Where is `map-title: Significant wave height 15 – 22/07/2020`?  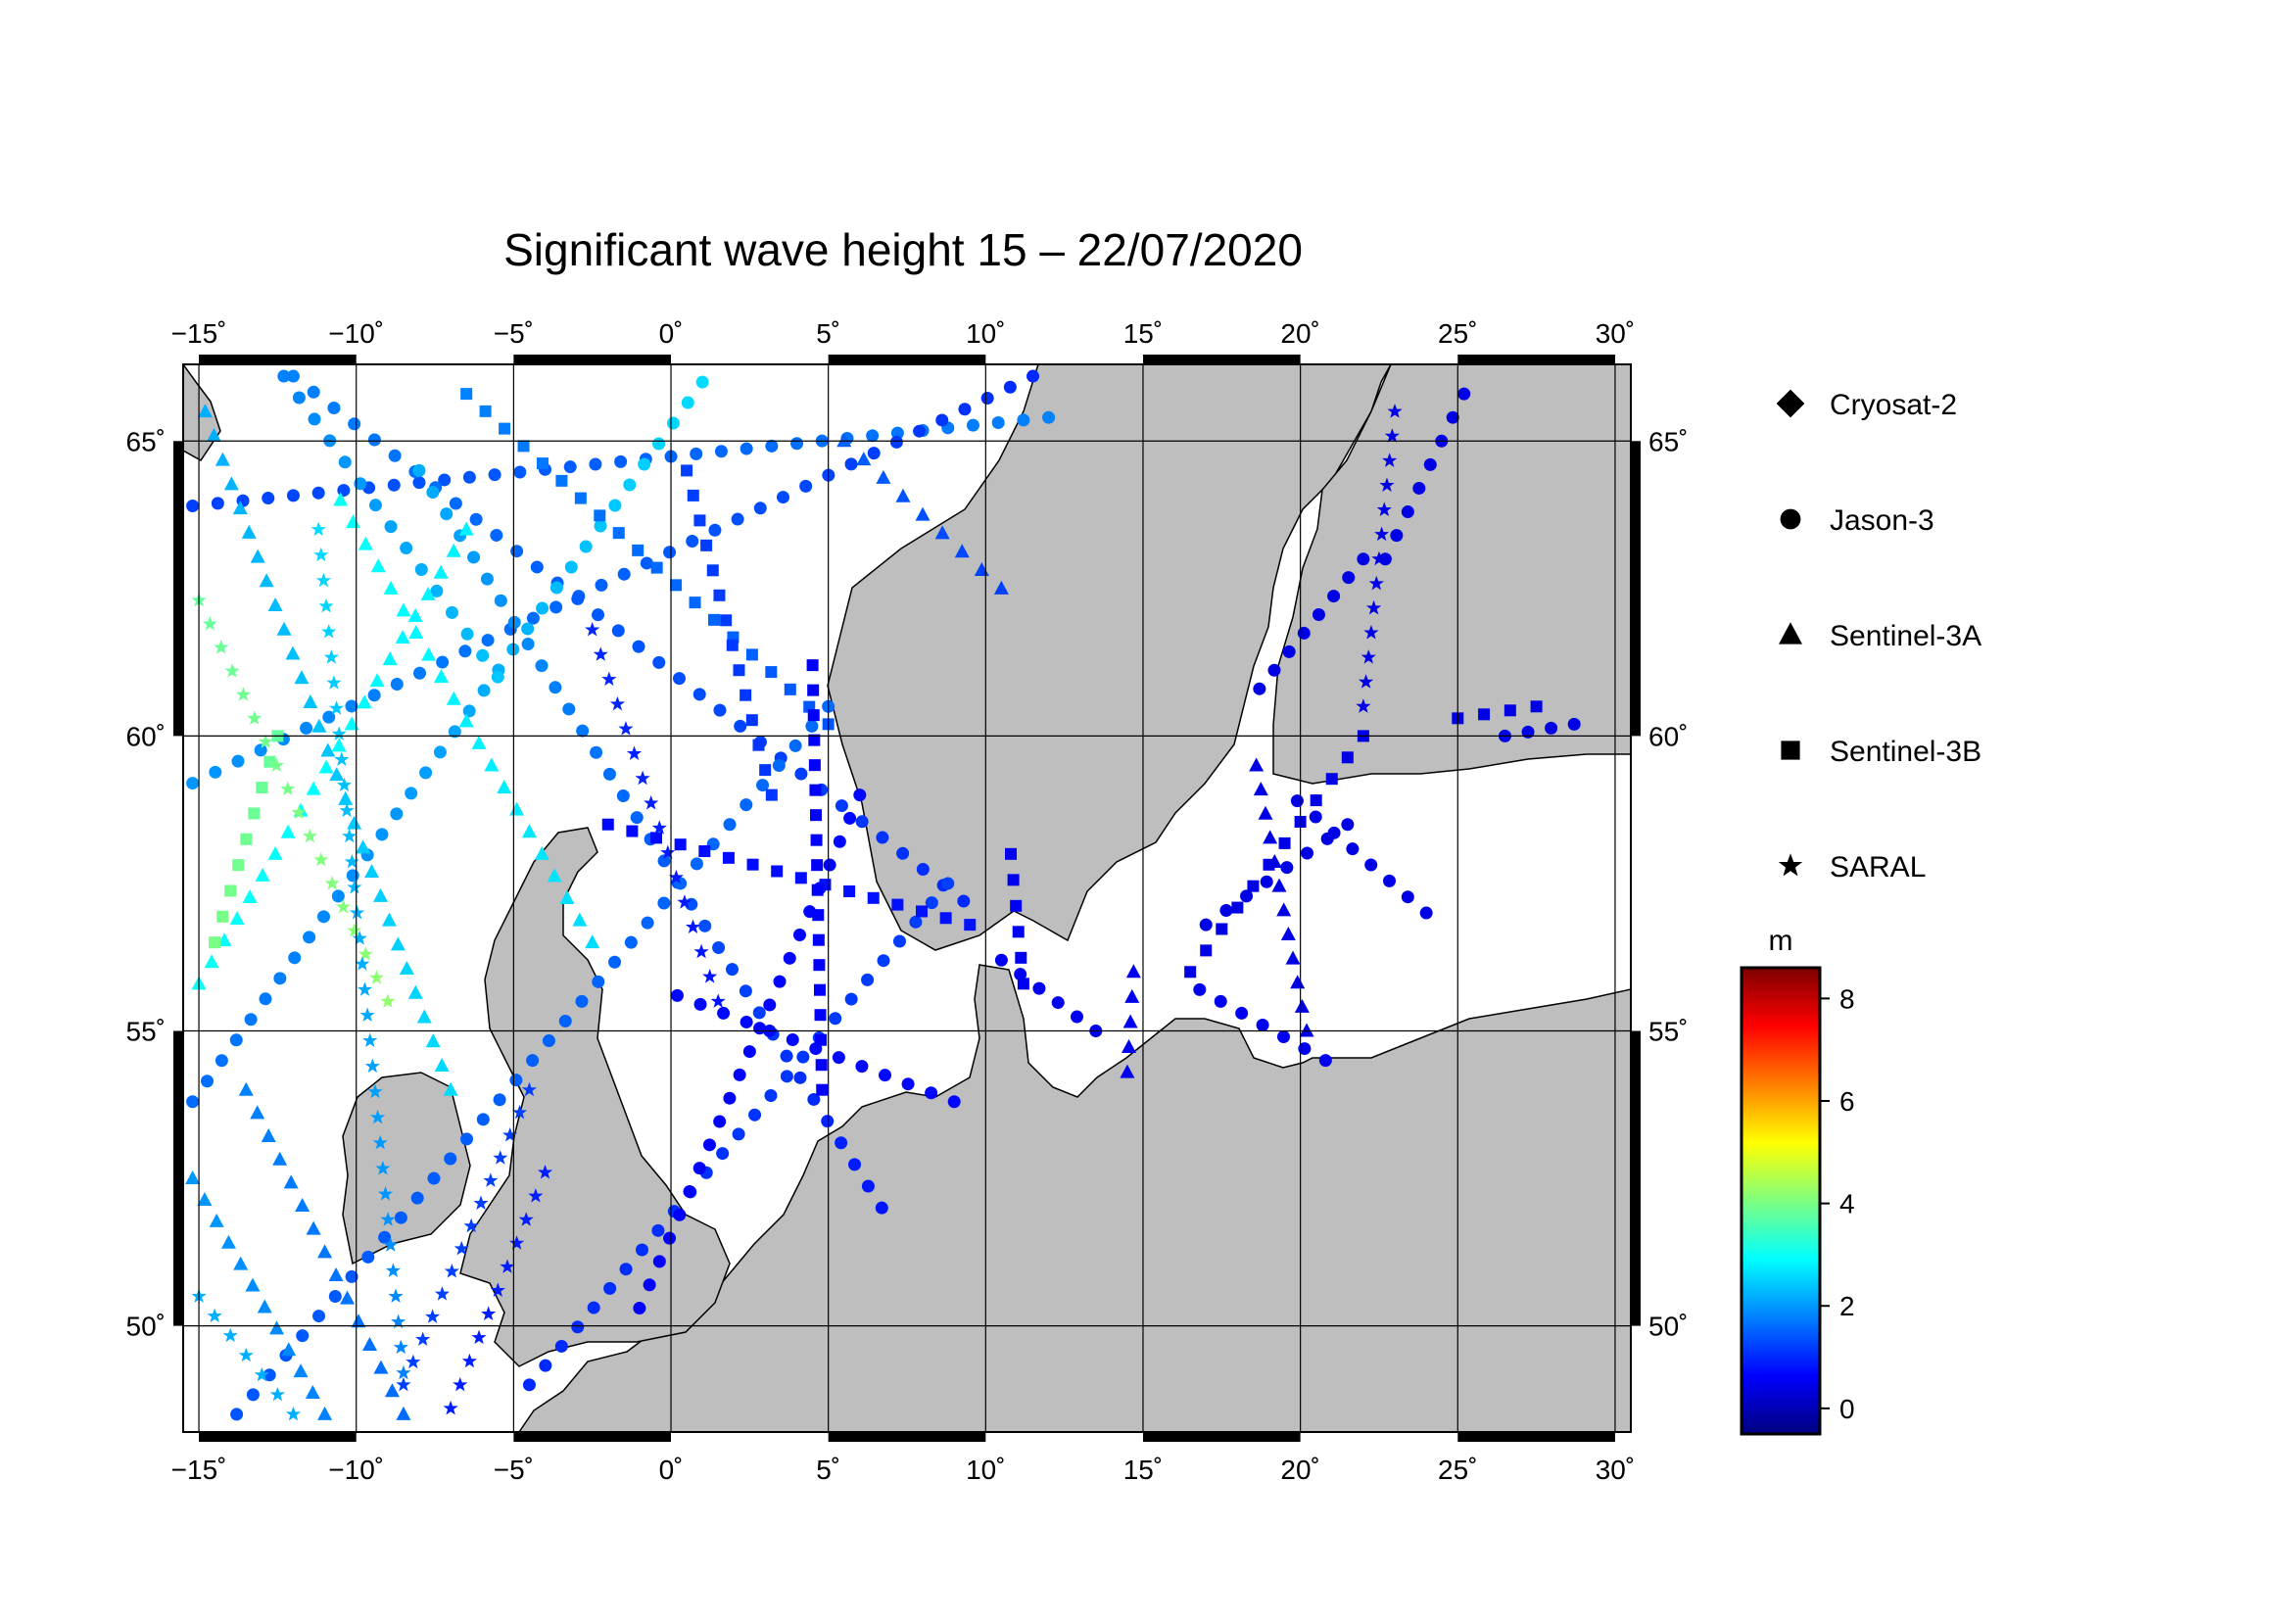 map-title: Significant wave height 15 – 22/07/2020 is located at coordinates (903, 249).